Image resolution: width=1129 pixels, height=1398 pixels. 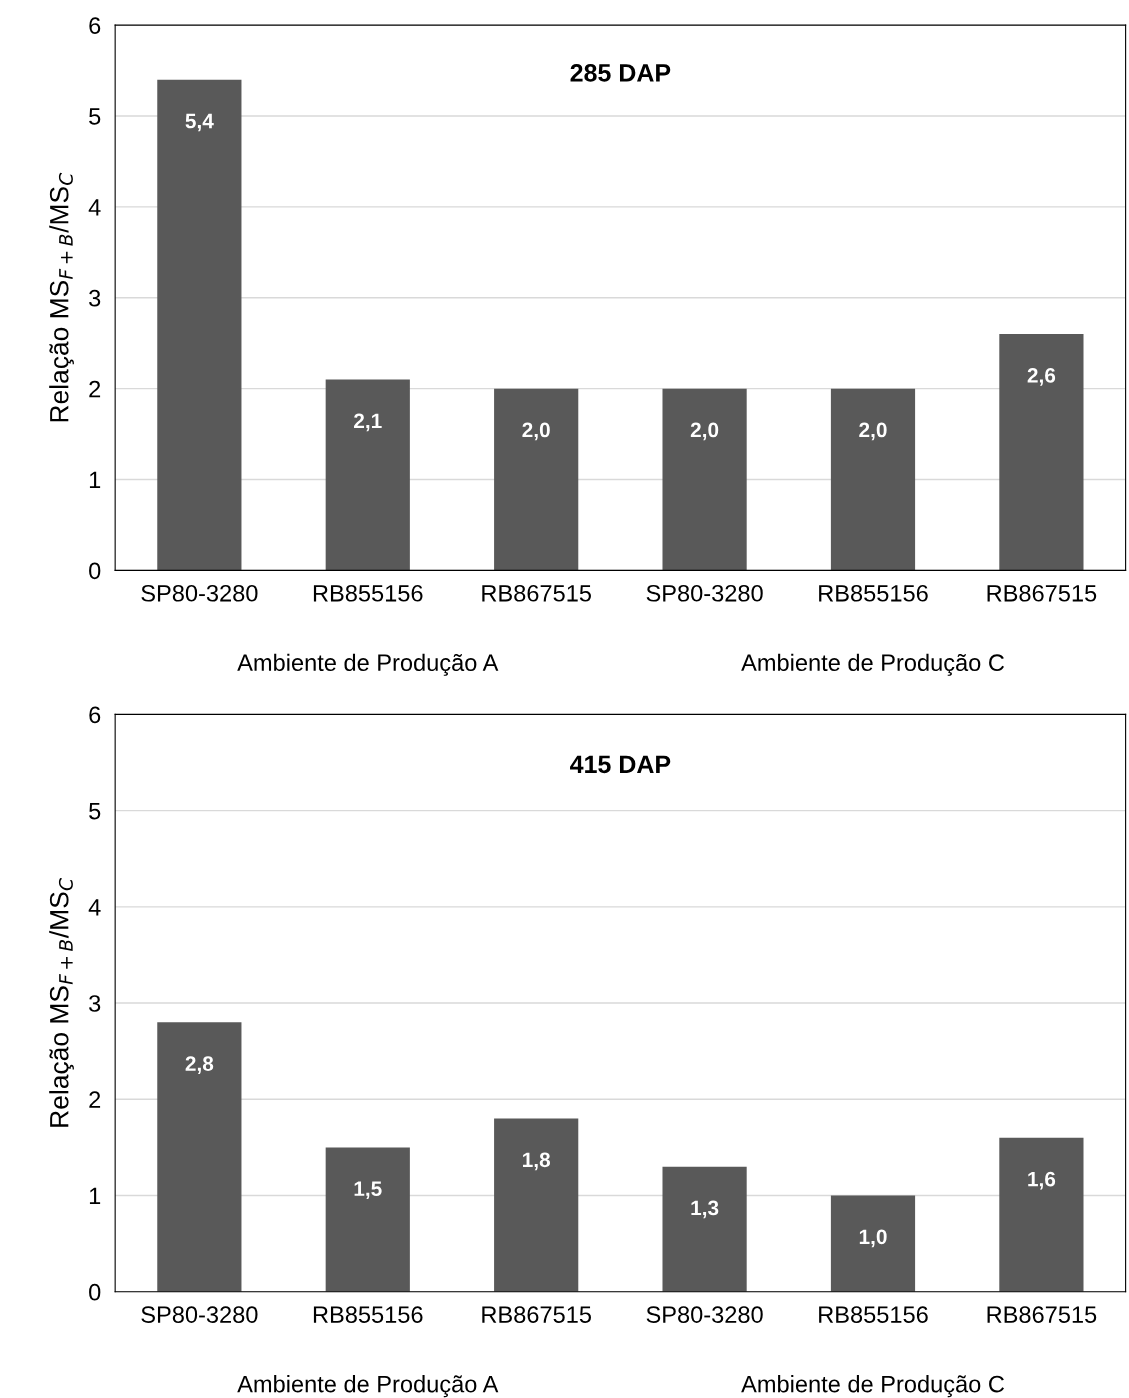 What do you see at coordinates (537, 1161) in the screenshot?
I see `data-label: 1,8` at bounding box center [537, 1161].